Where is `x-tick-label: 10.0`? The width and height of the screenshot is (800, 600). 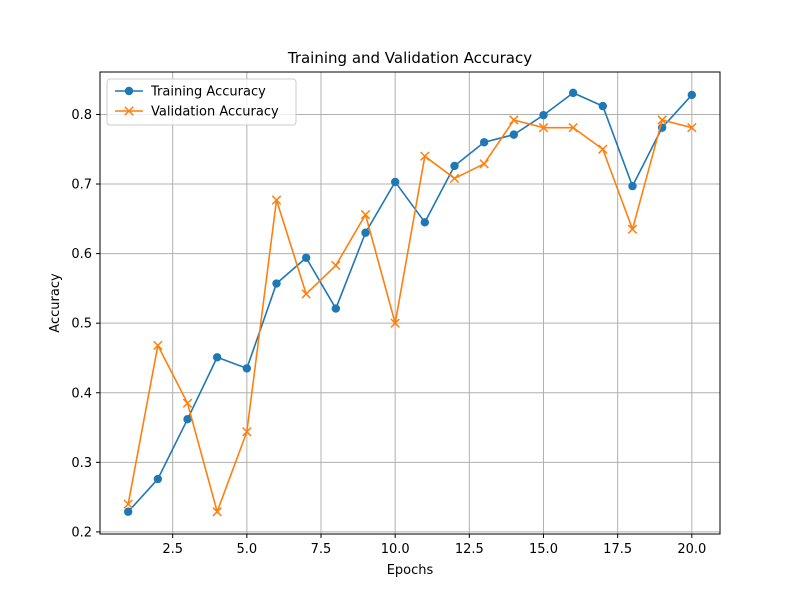
x-tick-label: 10.0 is located at coordinates (395, 549).